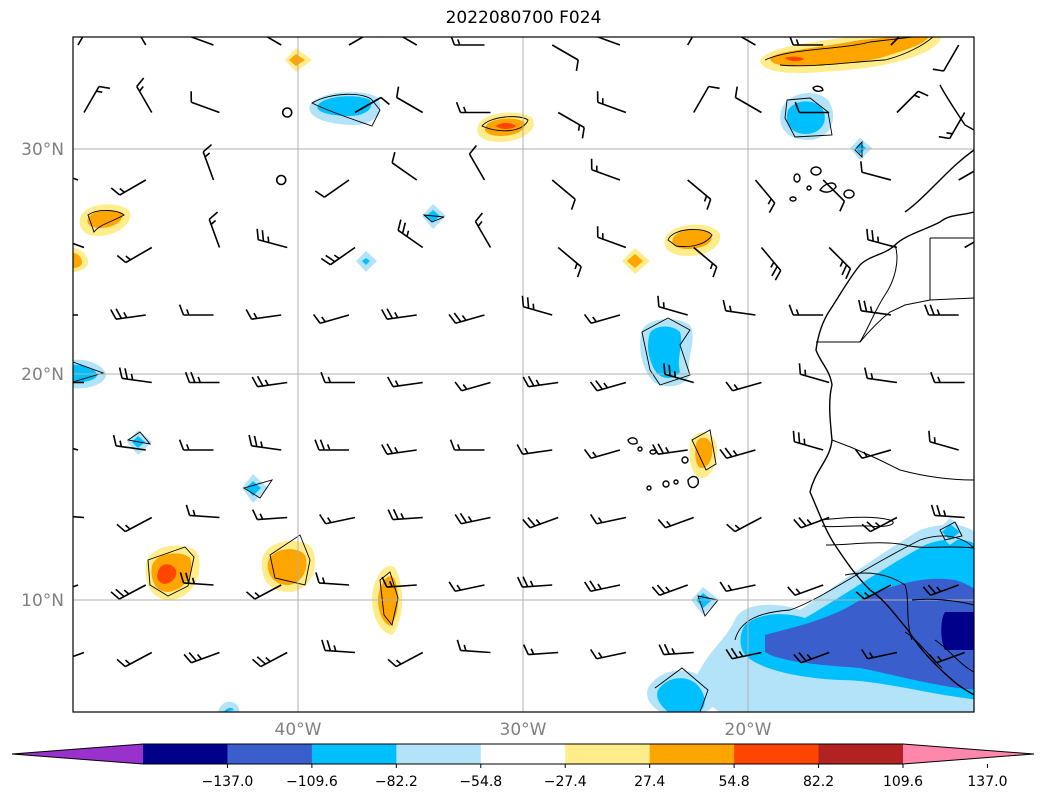  I want to click on colorbar-tick-label: 137.0, so click(987, 782).